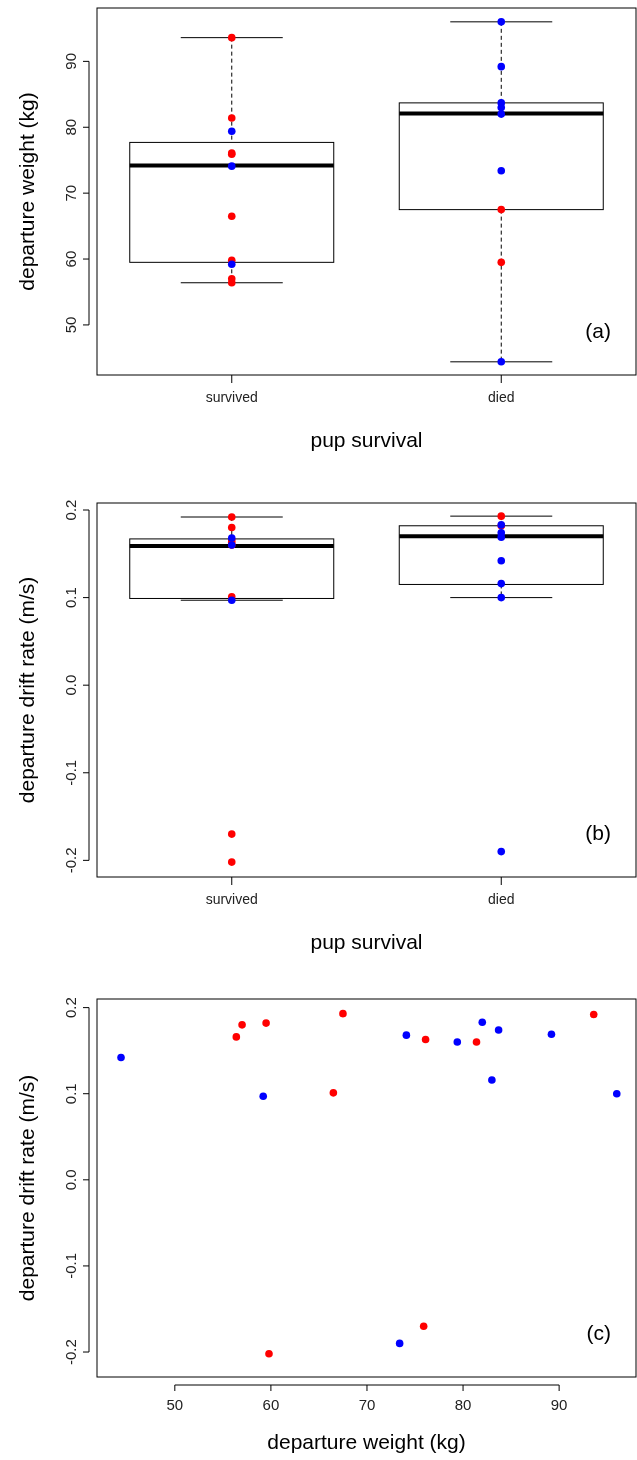 The height and width of the screenshot is (1460, 637). I want to click on x-tick-label: 70, so click(367, 1404).